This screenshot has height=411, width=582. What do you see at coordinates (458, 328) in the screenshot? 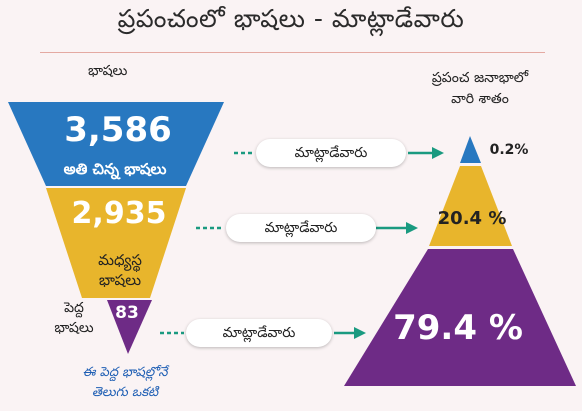
I see `tier3-percent: 79.4 %` at bounding box center [458, 328].